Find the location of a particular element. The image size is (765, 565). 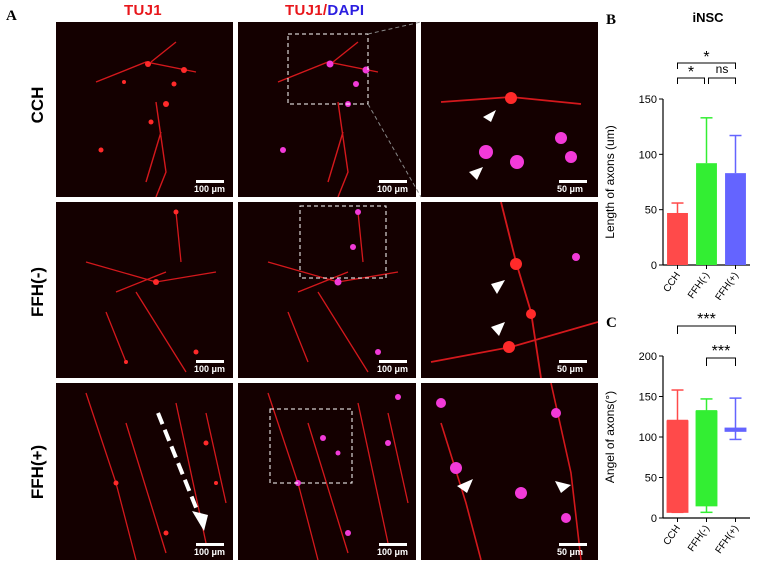

micrograph-ffh-minus-zoom: 50 μm is located at coordinates (509, 290).